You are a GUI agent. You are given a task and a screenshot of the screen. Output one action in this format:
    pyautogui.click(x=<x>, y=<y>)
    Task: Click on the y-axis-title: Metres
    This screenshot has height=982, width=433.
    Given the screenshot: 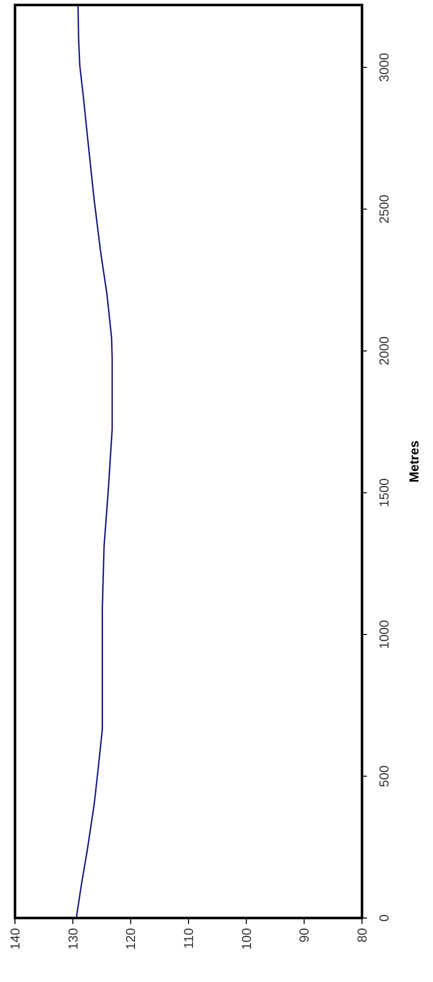 What is the action you would take?
    pyautogui.click(x=414, y=461)
    